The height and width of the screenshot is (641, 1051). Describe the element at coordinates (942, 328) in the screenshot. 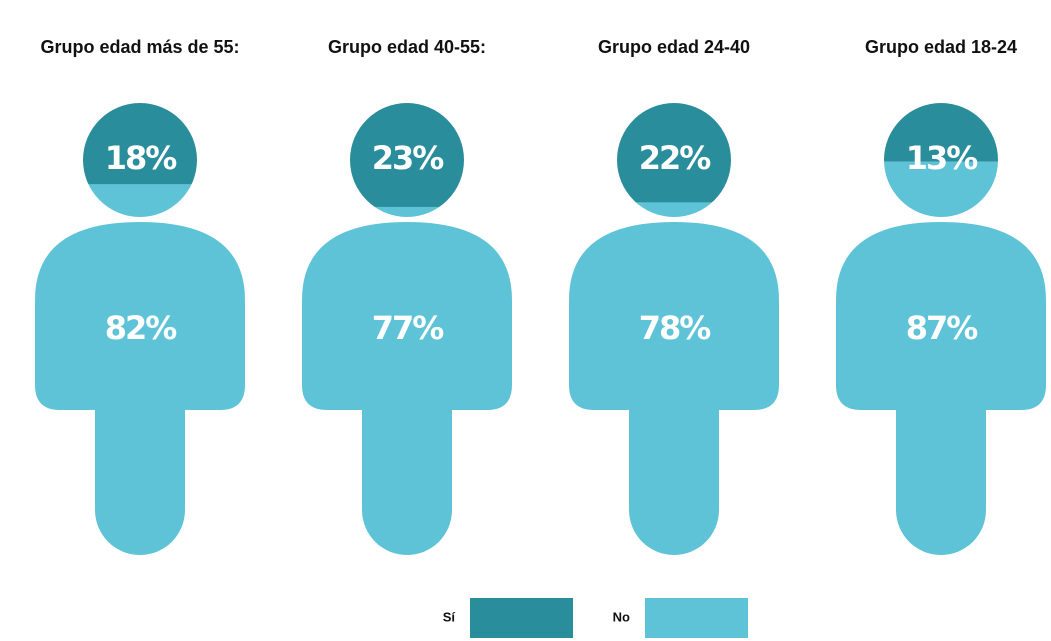

I see `value-label: 87%` at that location.